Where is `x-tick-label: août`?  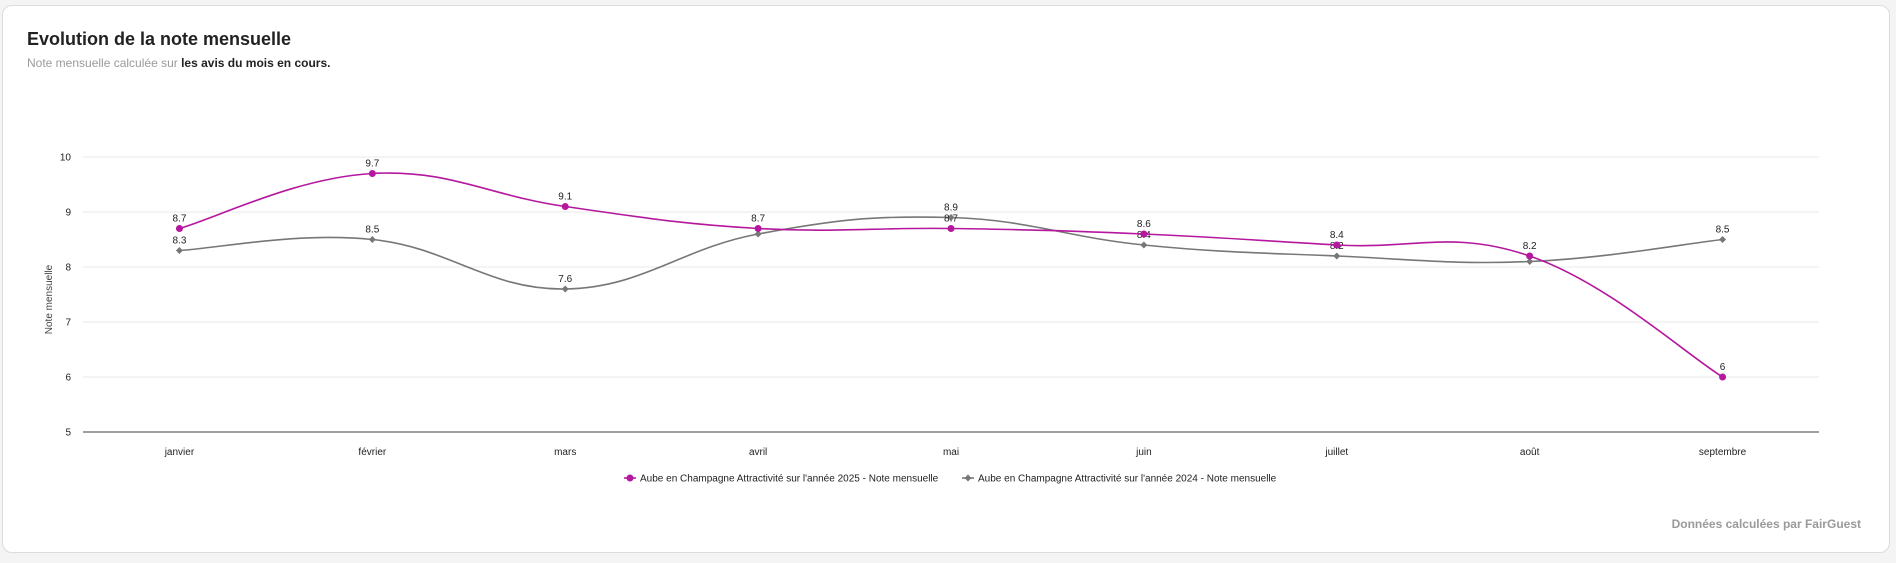 x-tick-label: août is located at coordinates (1530, 452).